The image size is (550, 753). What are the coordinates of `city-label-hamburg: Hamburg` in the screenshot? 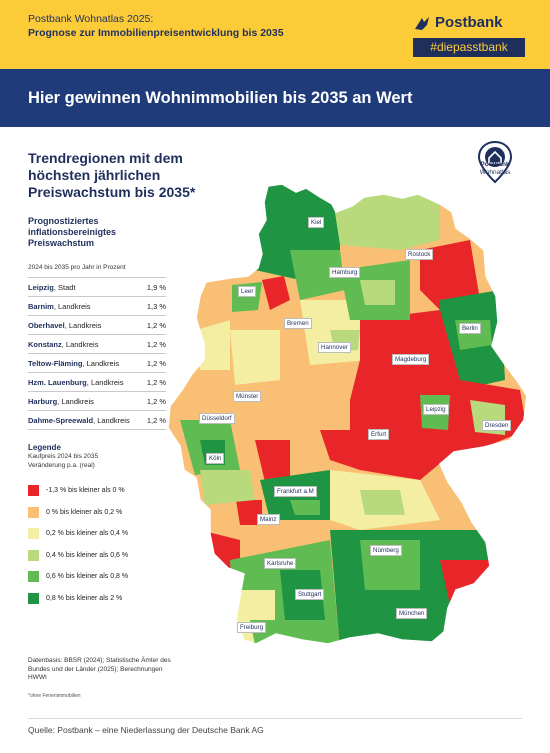 It's located at (345, 272).